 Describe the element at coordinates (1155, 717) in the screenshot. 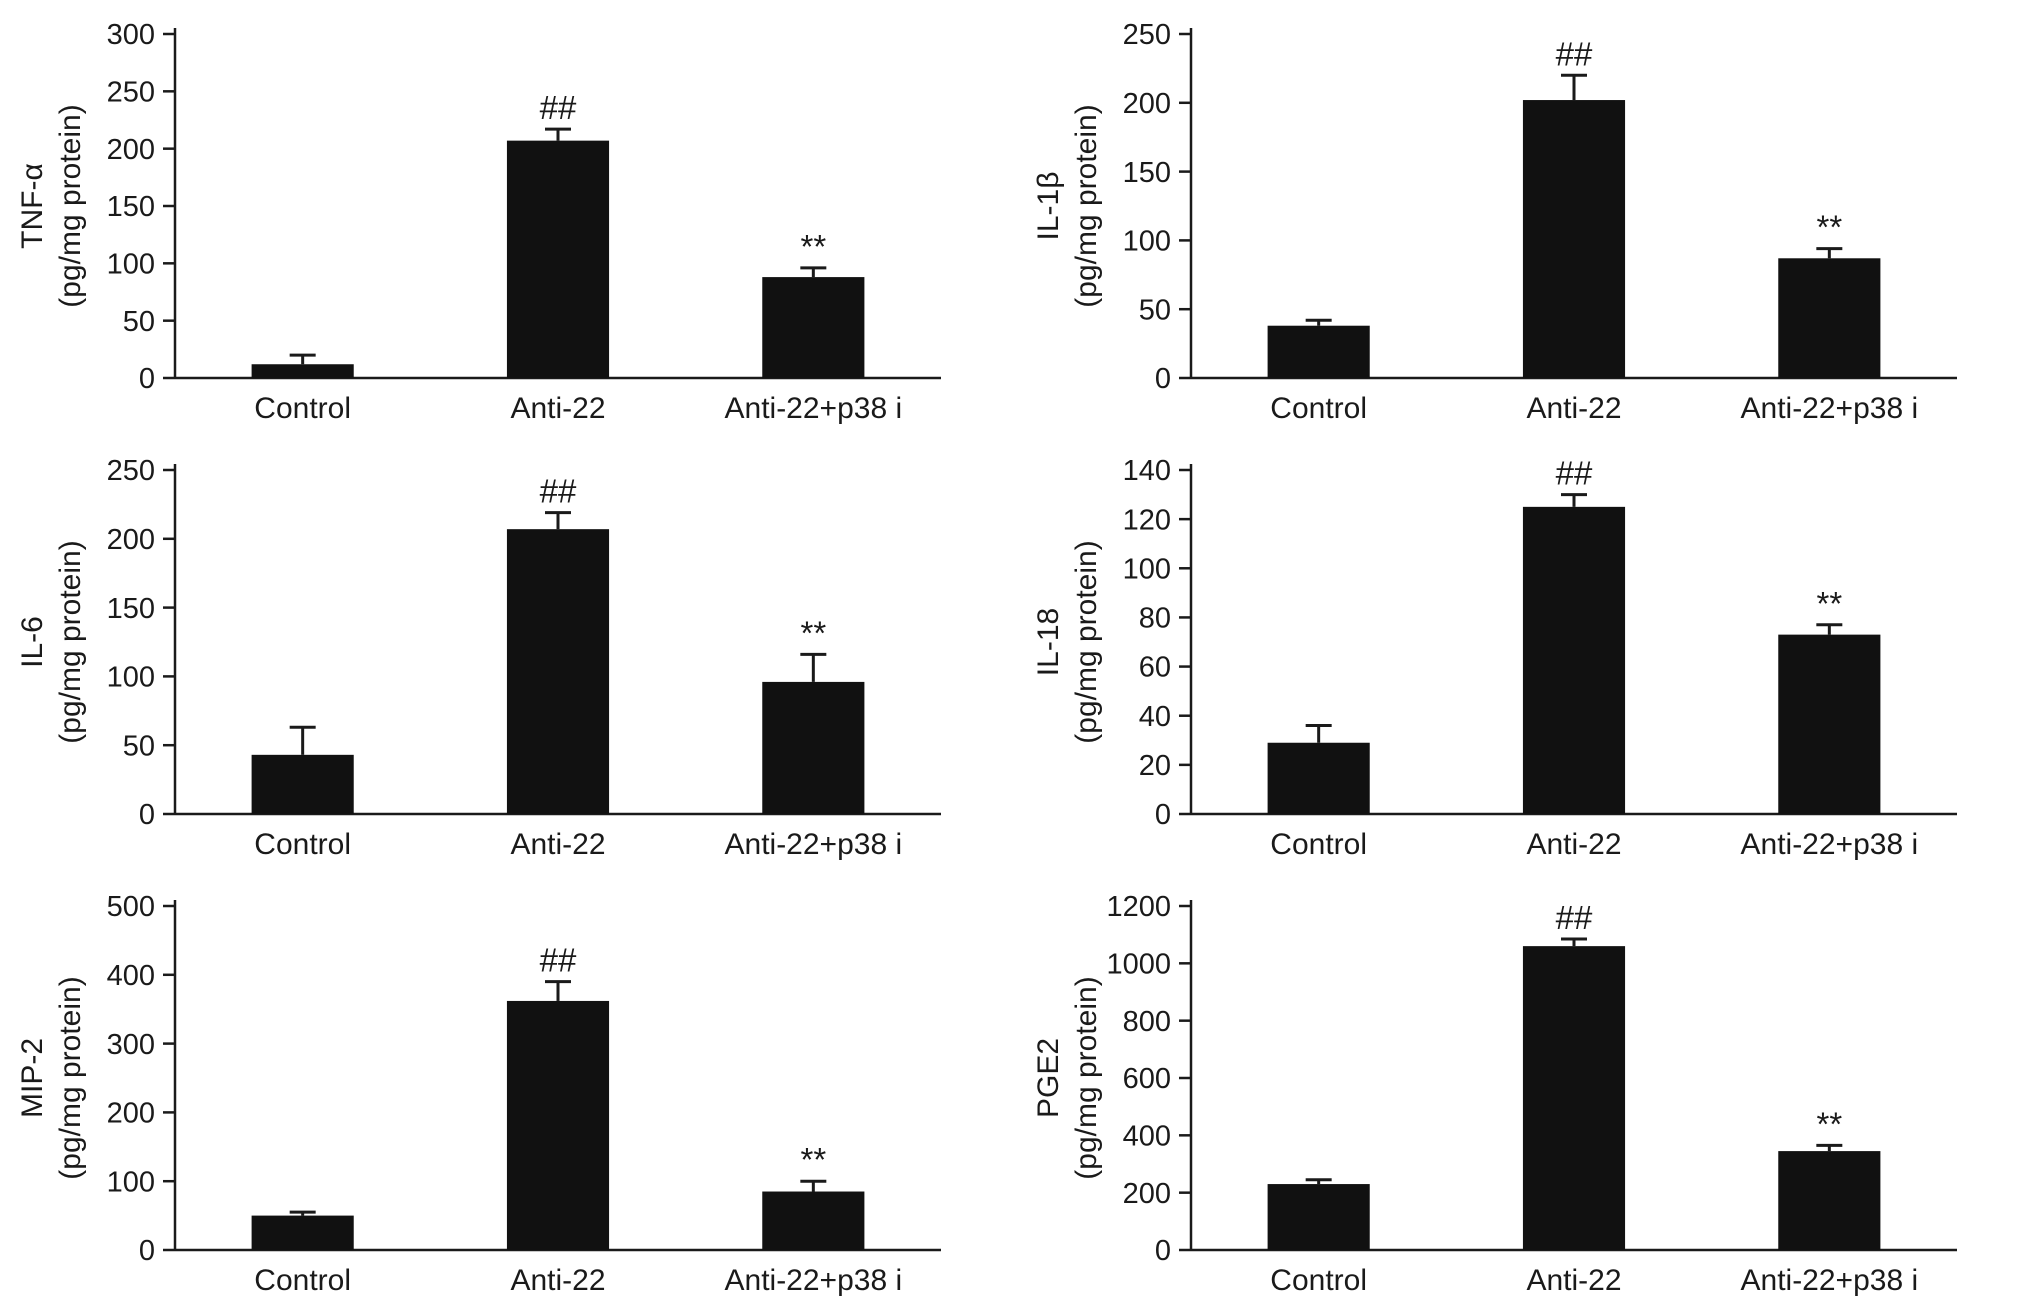

I see `y-tick-label: 40` at that location.